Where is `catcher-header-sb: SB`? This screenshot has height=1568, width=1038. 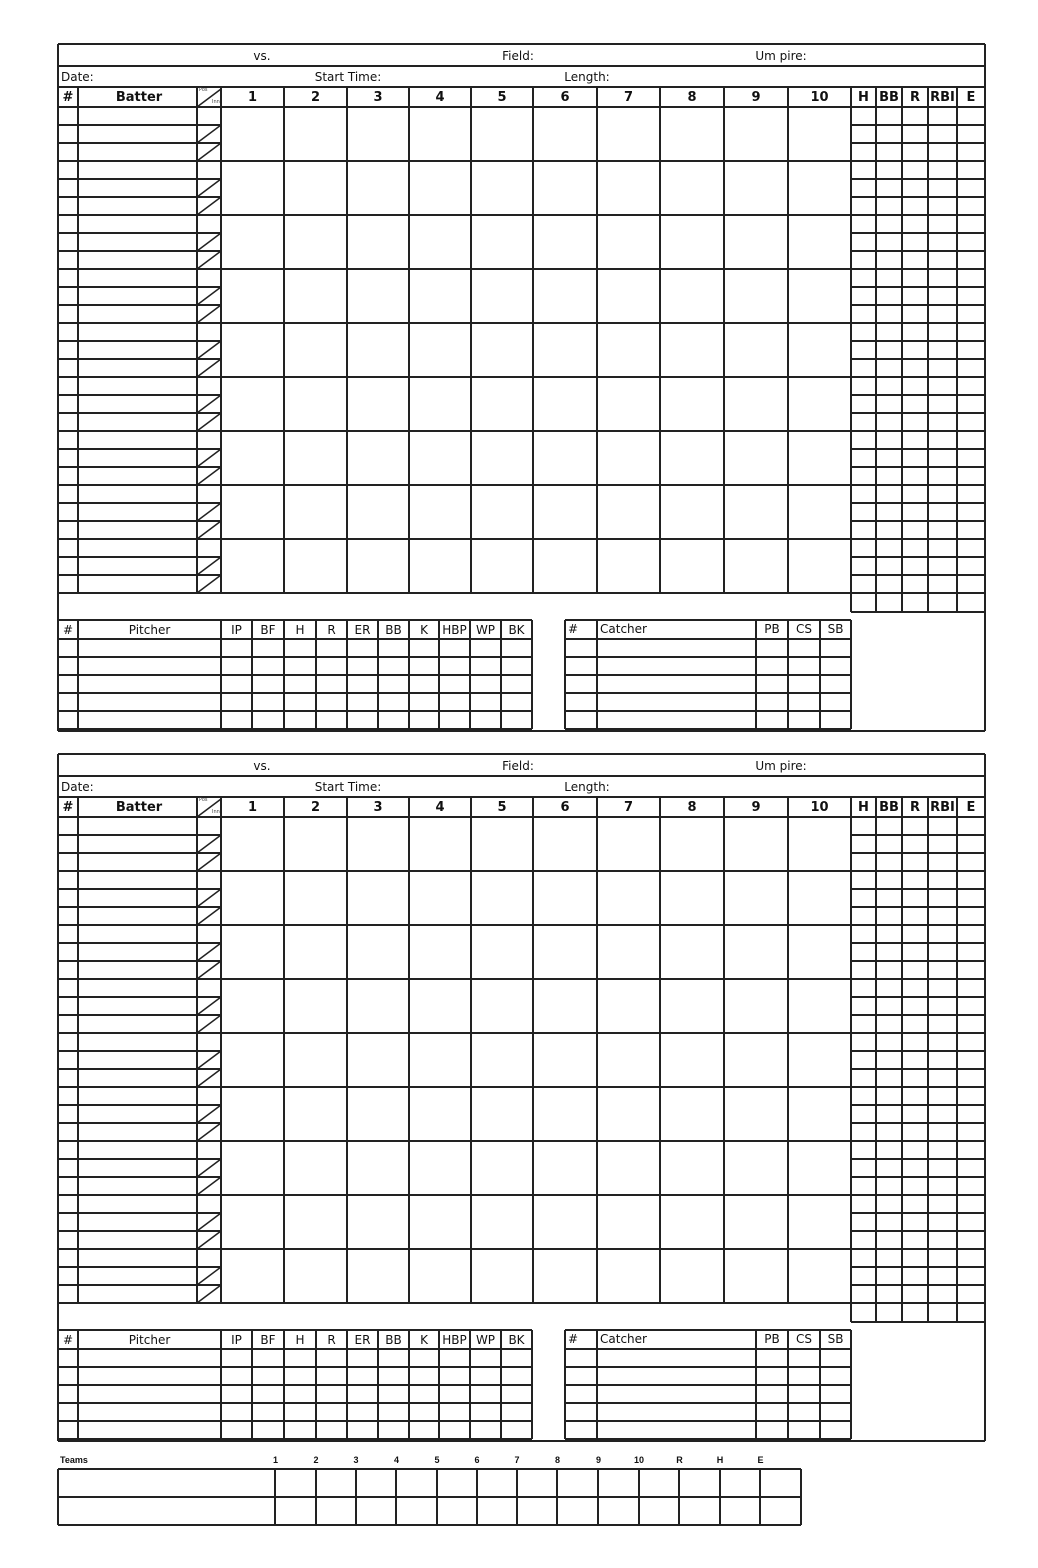
catcher-header-sb: SB is located at coordinates (835, 629).